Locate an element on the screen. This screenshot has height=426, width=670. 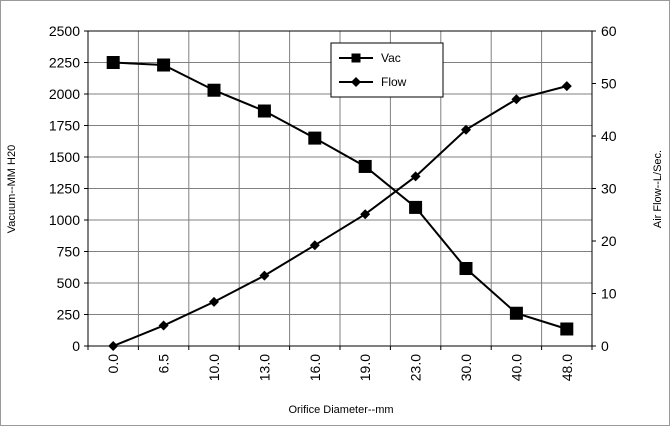
y-tick-label: 1750 is located at coordinates (64, 126).